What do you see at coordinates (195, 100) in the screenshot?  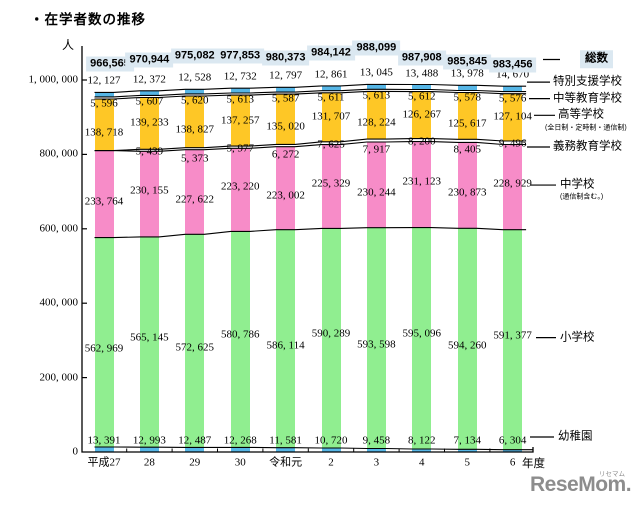 I see `value-label: 5, 620` at bounding box center [195, 100].